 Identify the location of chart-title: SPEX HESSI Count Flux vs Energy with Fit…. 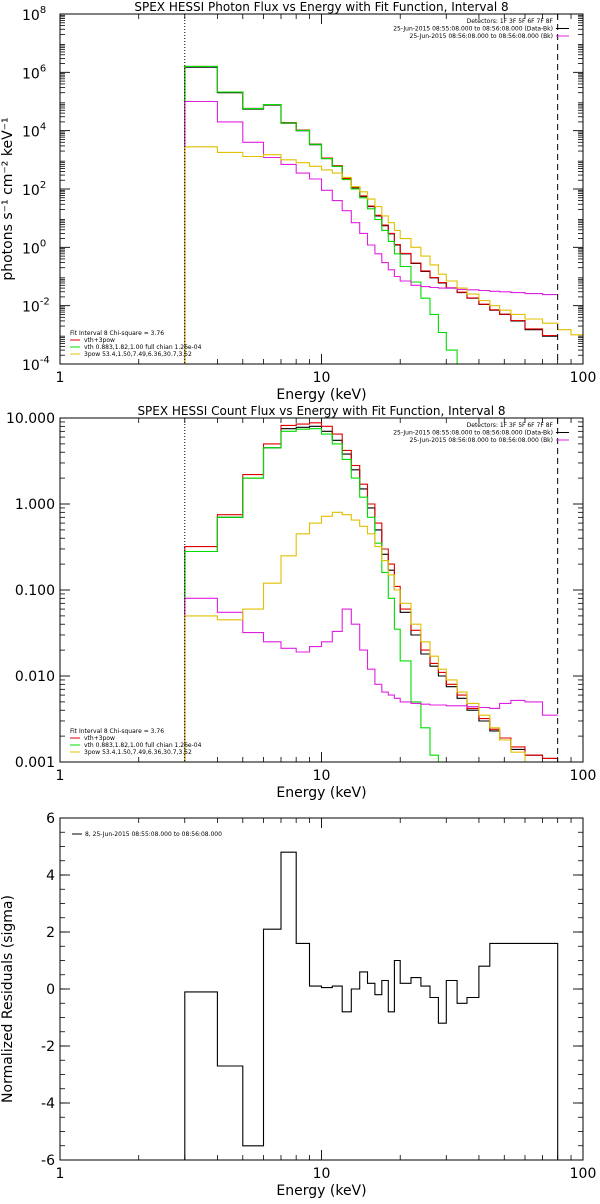
(321, 411).